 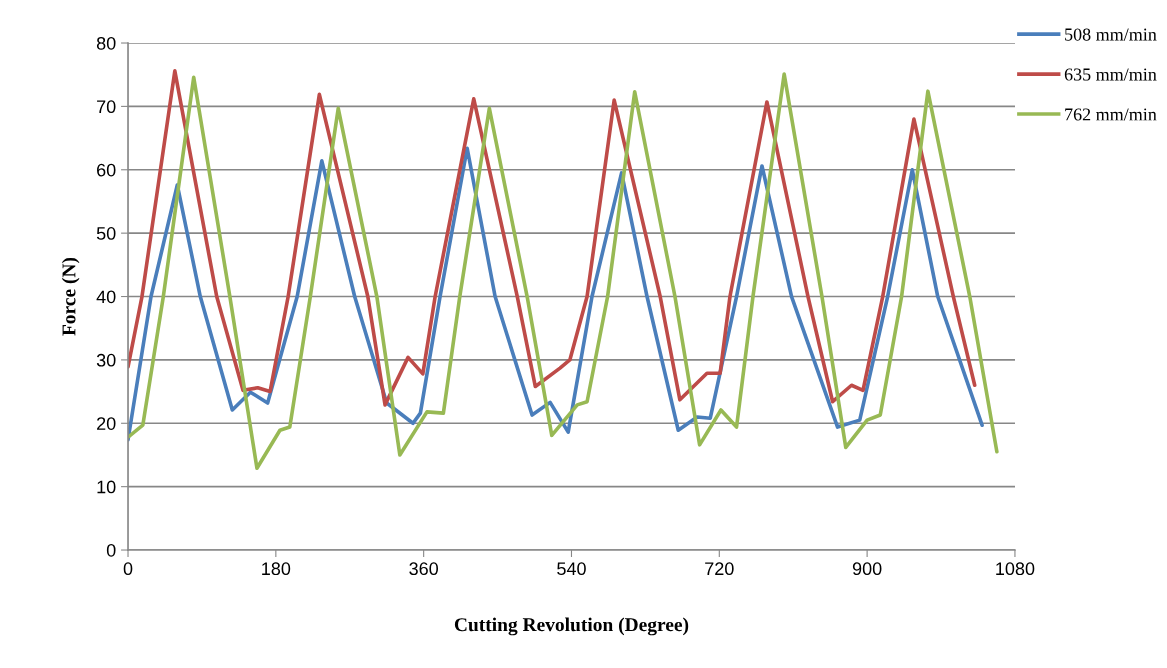 I want to click on y-axis-title: Force (N), so click(x=70, y=296).